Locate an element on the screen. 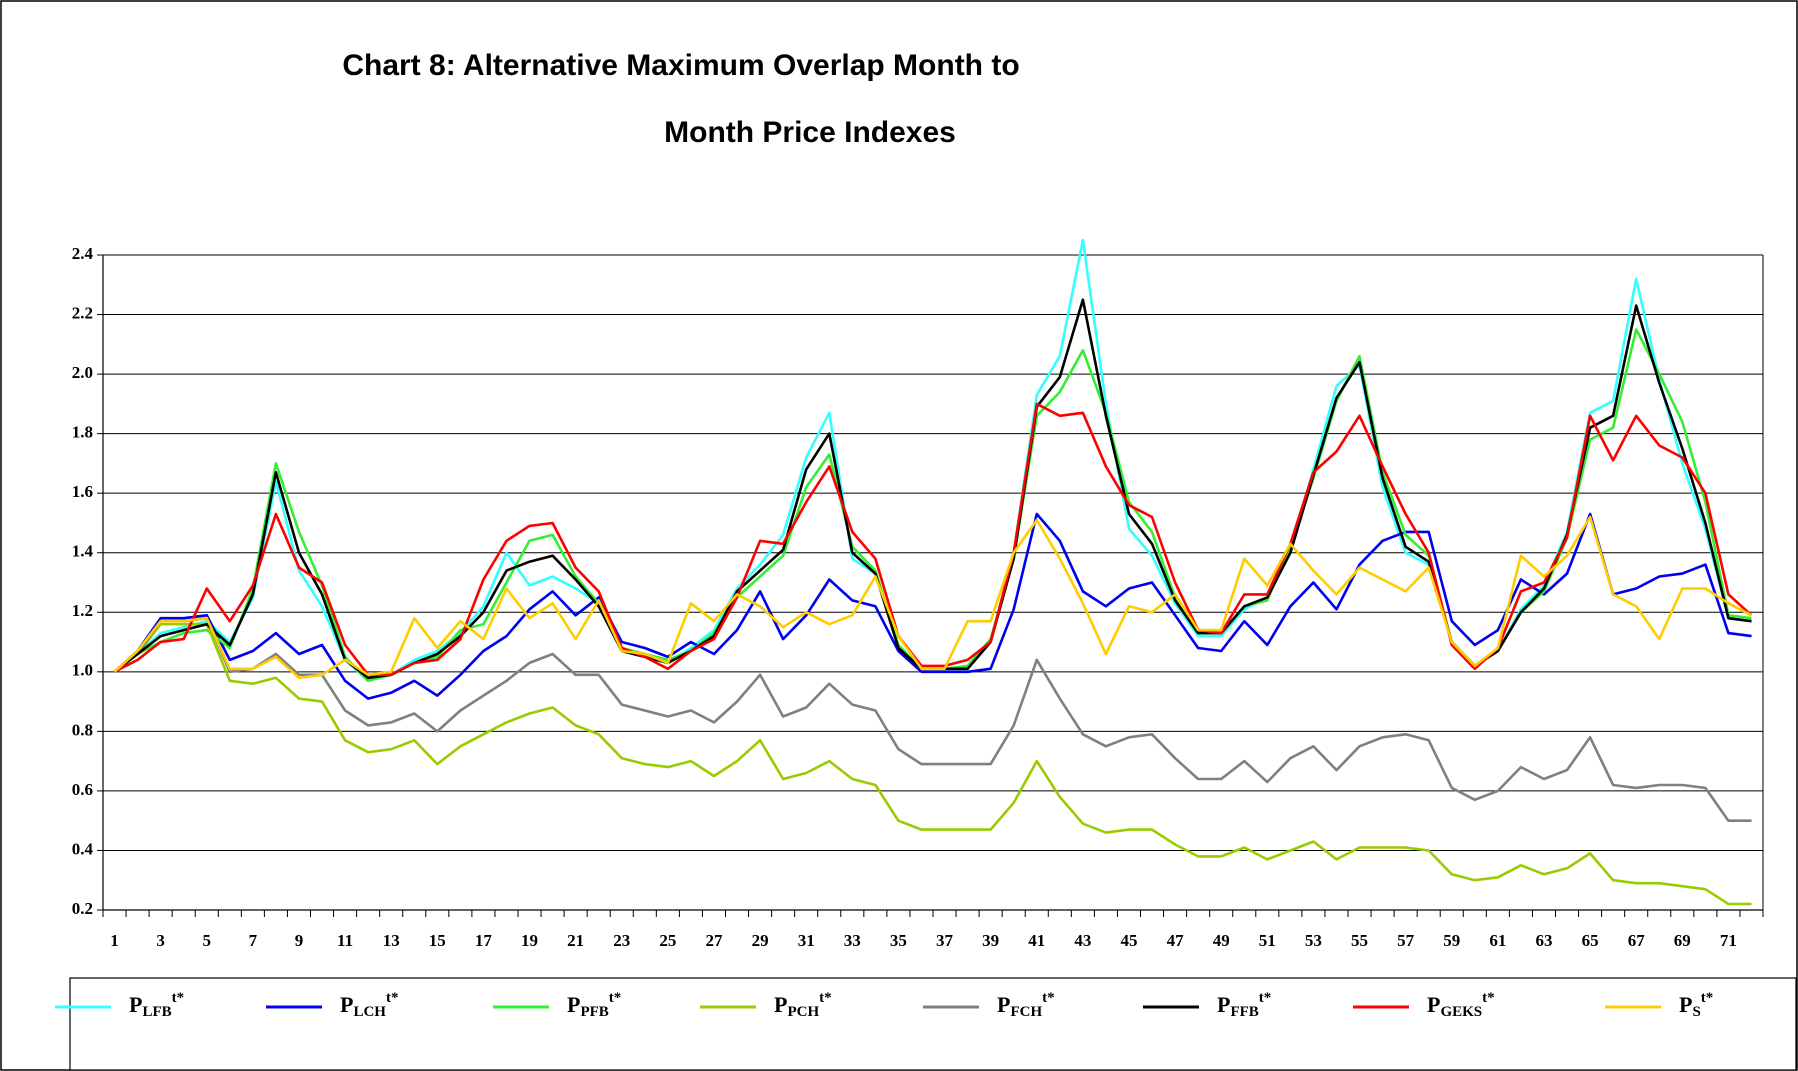 The image size is (1798, 1071). legend-label: PLFBt* is located at coordinates (156, 1005).